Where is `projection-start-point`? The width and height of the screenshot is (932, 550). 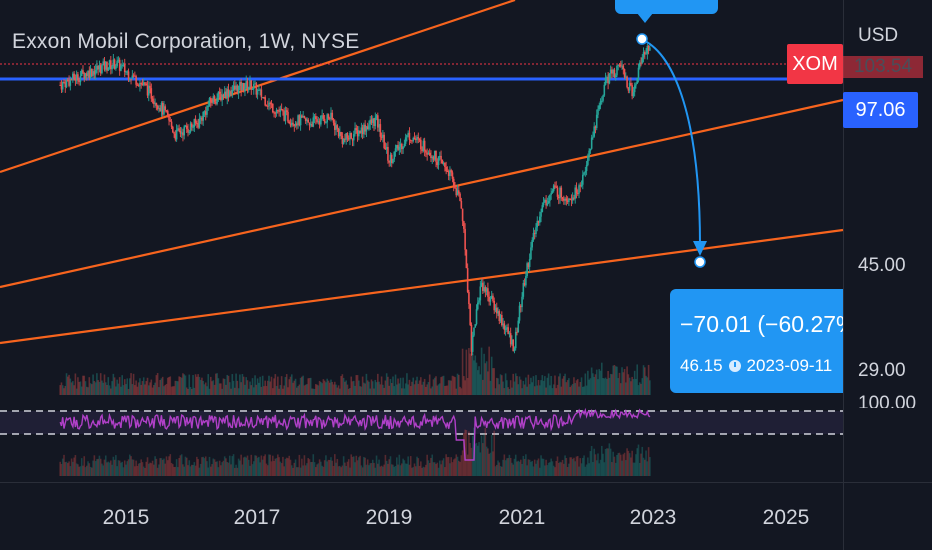
projection-start-point is located at coordinates (642, 39).